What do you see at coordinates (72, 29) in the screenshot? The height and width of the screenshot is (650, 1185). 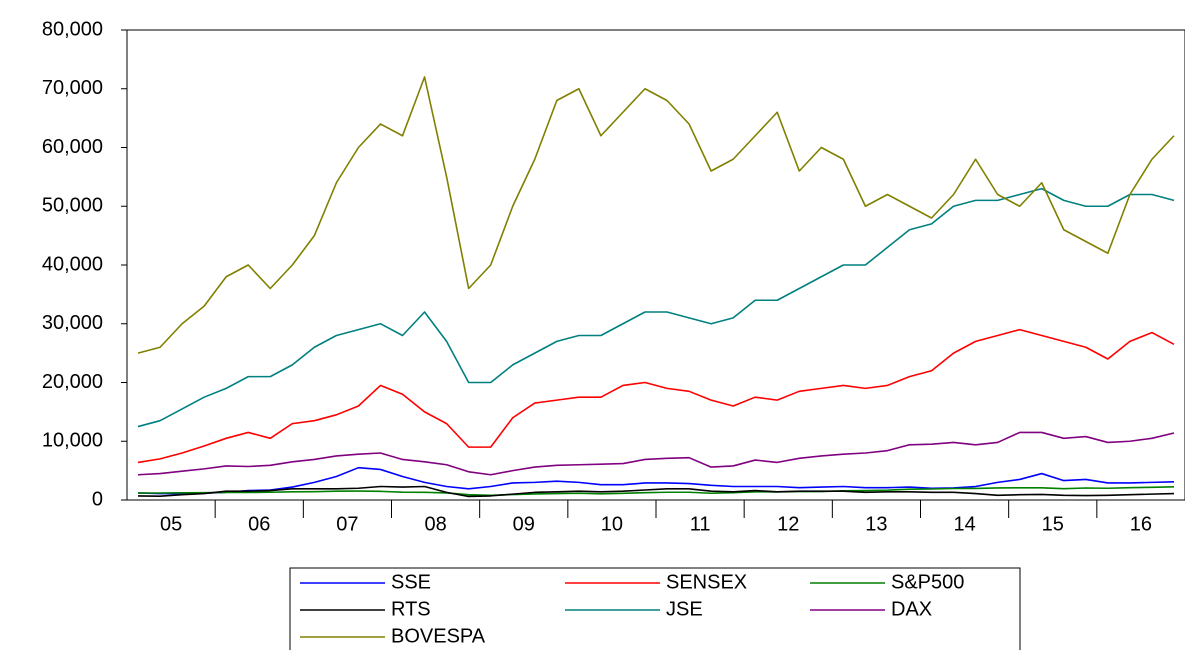 I see `y-tick-label: 80,000` at bounding box center [72, 29].